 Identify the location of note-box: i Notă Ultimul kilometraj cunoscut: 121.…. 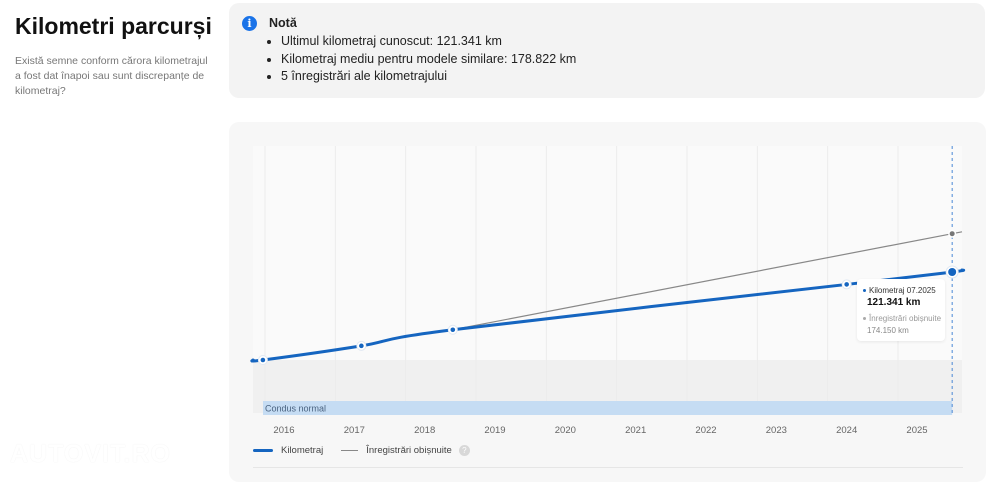
(607, 50).